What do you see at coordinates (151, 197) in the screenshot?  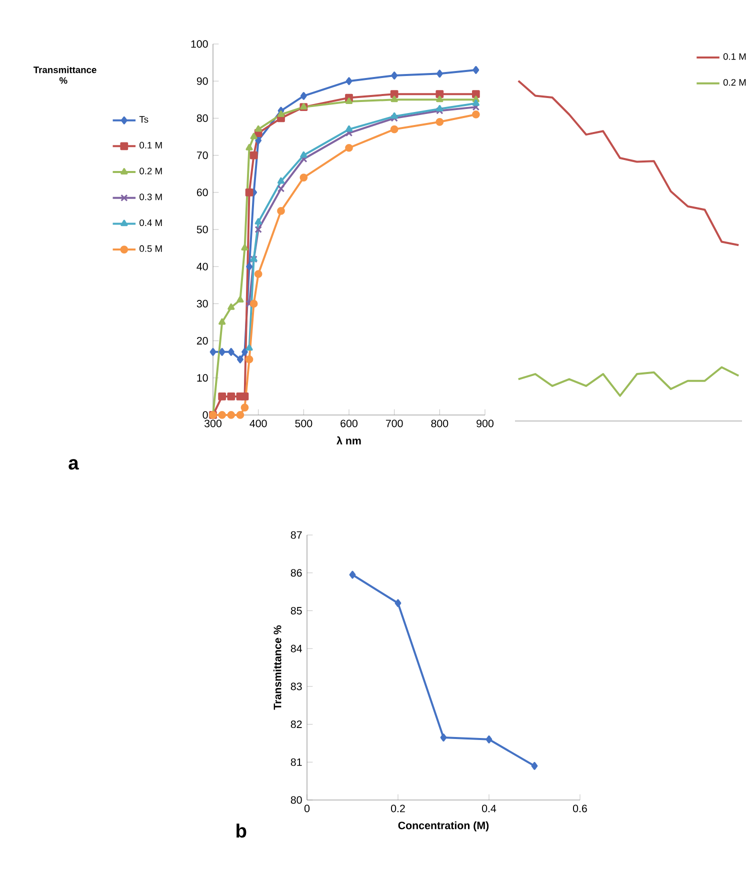 I see `legend-label: 0.3 M` at bounding box center [151, 197].